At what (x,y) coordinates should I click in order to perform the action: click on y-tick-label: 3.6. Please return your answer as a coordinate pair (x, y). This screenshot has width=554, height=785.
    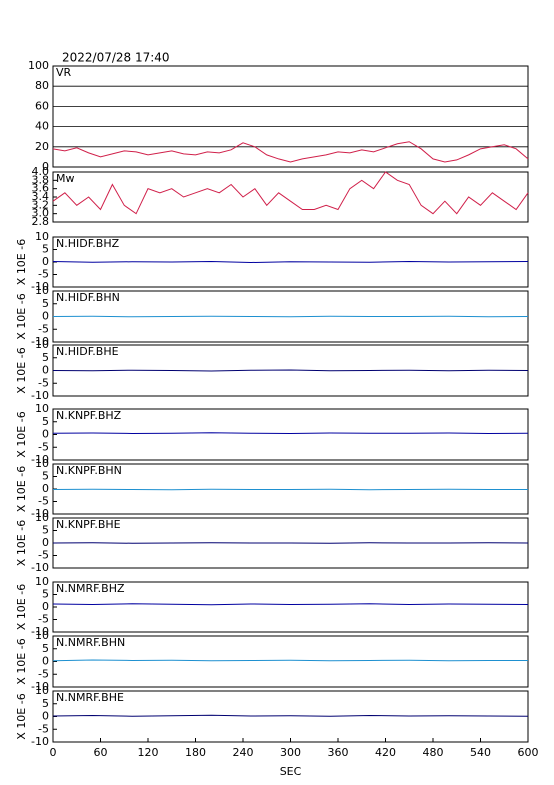
    Looking at the image, I should click on (41, 188).